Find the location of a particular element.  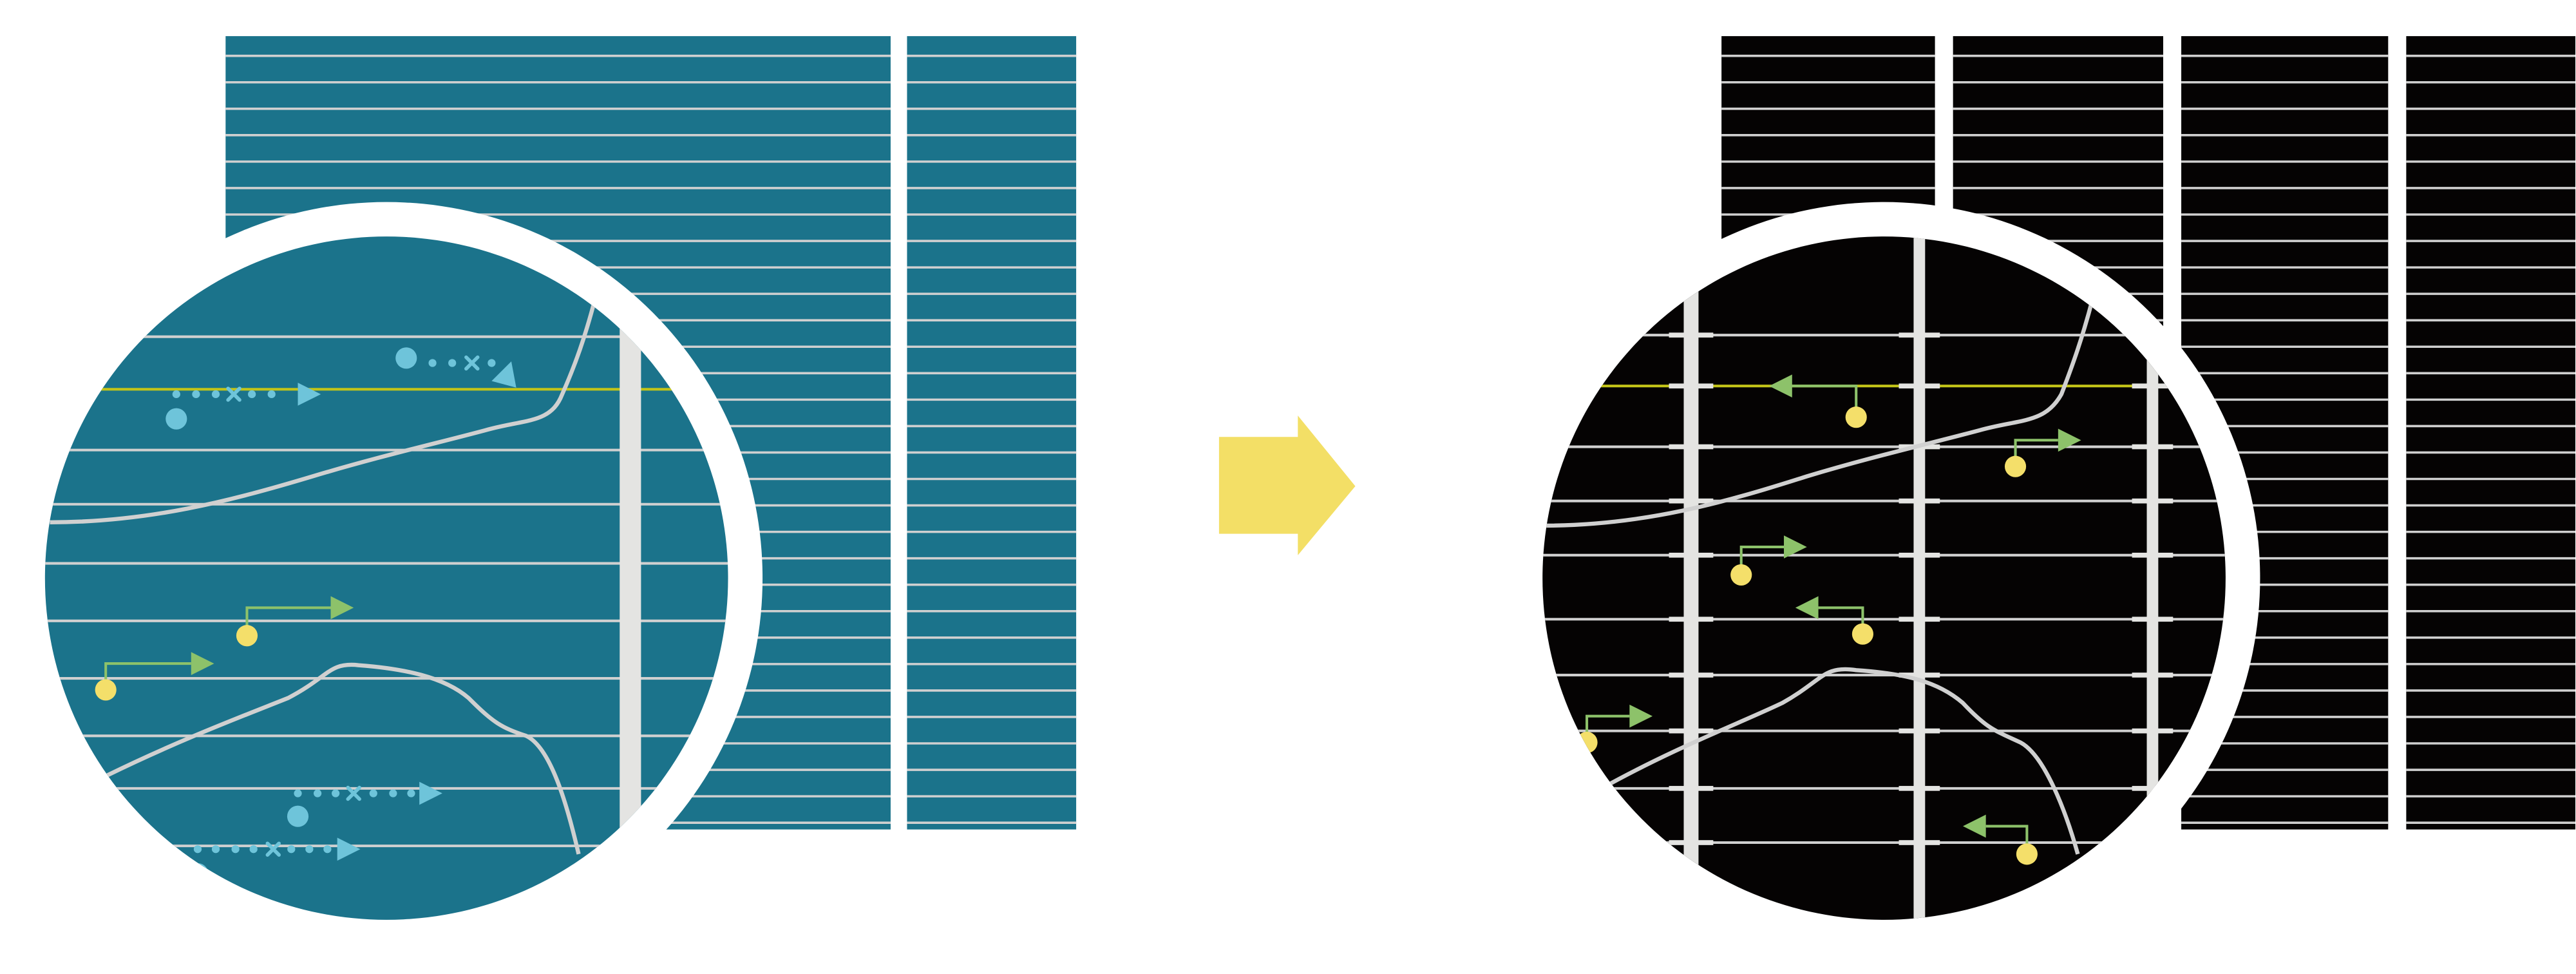

before-column is located at coordinates (992, 433).